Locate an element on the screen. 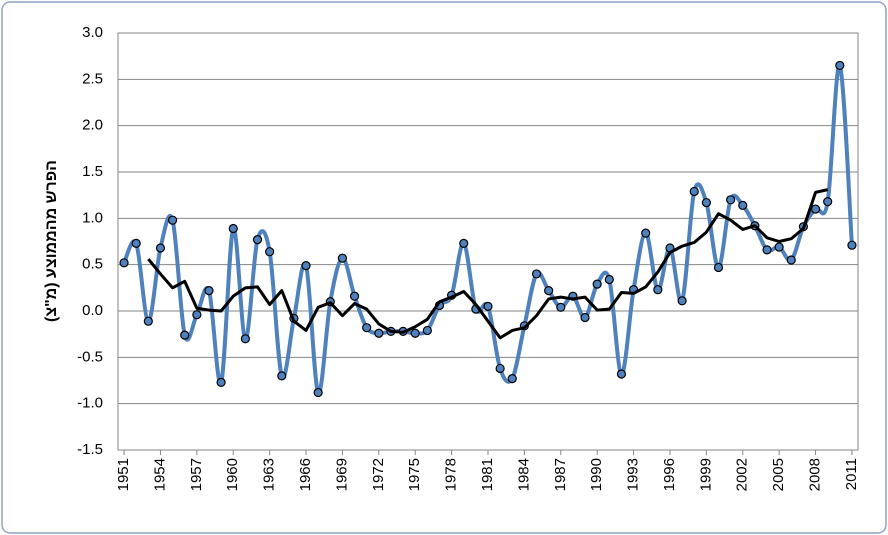 The height and width of the screenshot is (535, 888). y-tick-label: -1.0 is located at coordinates (90, 403).